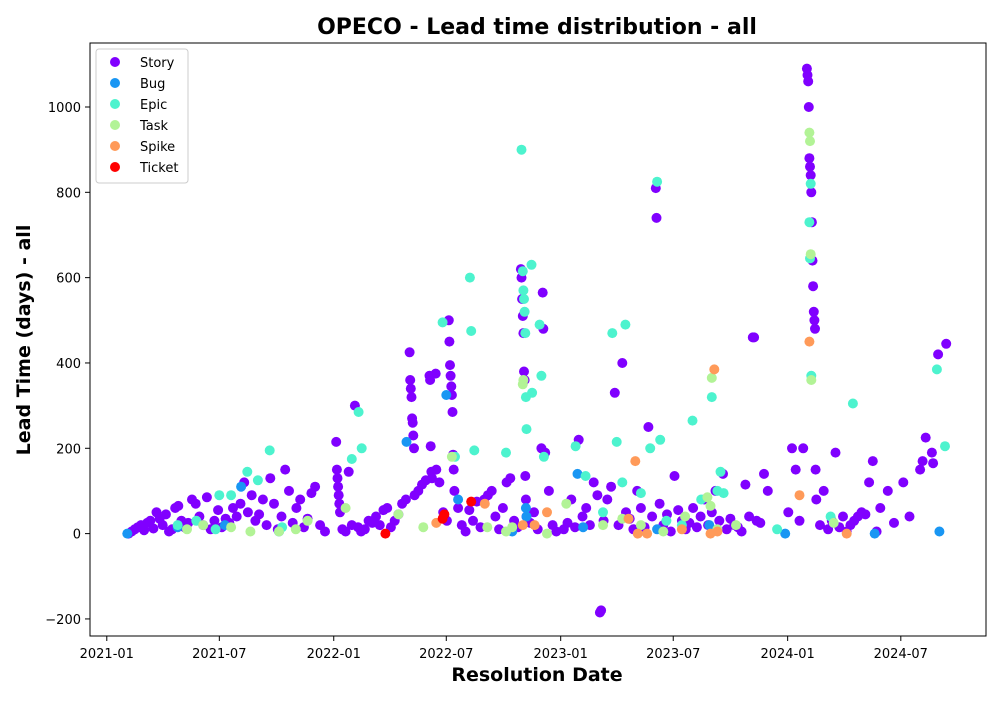 The width and height of the screenshot is (1000, 704). I want to click on x-tick-label: 2024-07, so click(901, 654).